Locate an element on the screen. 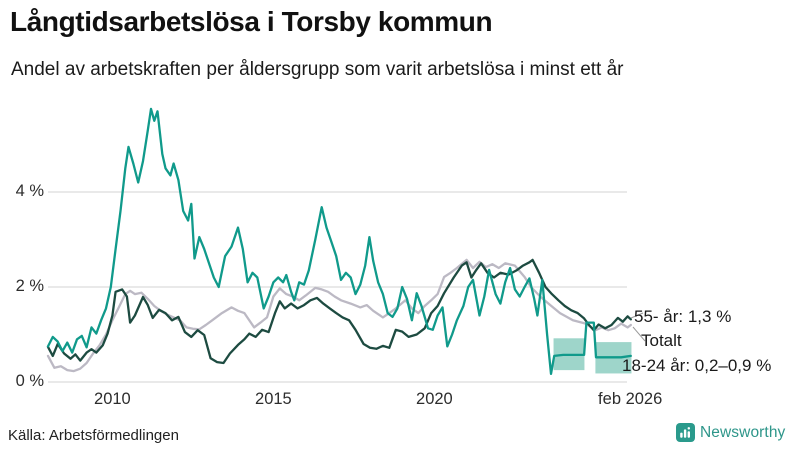  series-end-label: 55- år: 1,3 % is located at coordinates (683, 316).